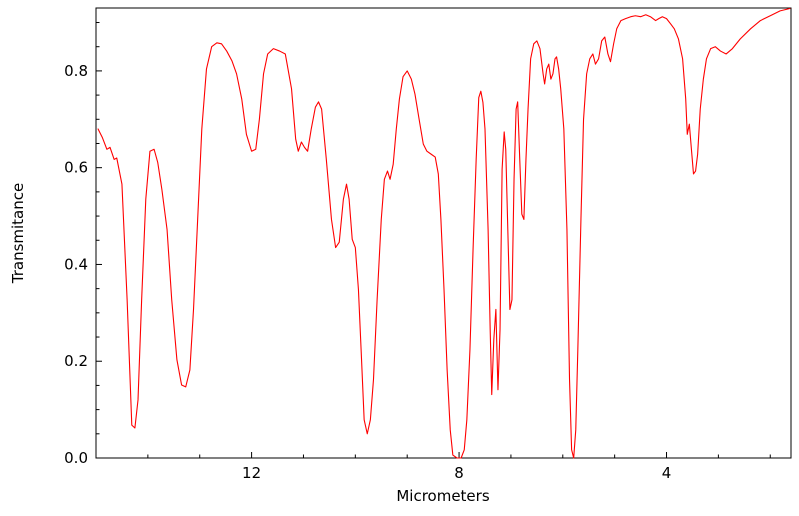 This screenshot has height=516, width=799. I want to click on y-tick-label: 0.8, so click(76, 71).